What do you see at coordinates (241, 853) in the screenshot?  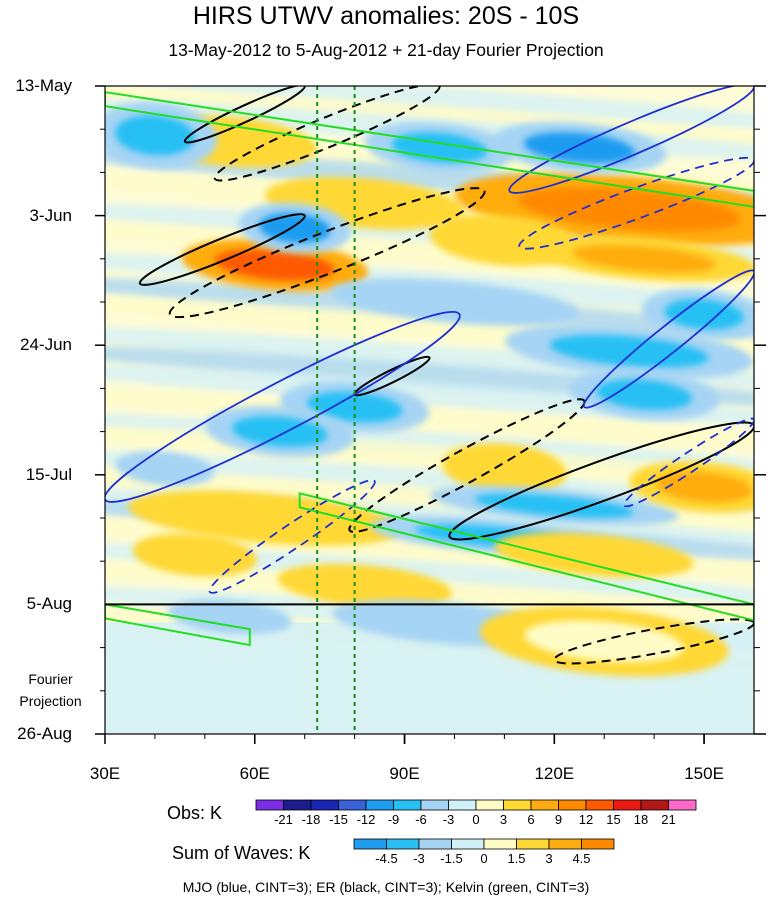 I see `waves-colorbar-title: Sum of Waves: K` at bounding box center [241, 853].